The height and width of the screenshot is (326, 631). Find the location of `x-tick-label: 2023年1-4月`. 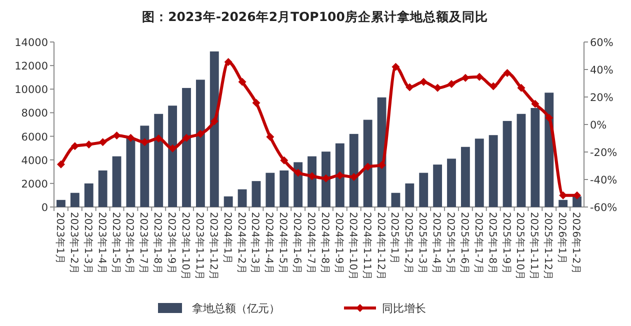

x-tick-label: 2023年1-4月 is located at coordinates (102, 243).